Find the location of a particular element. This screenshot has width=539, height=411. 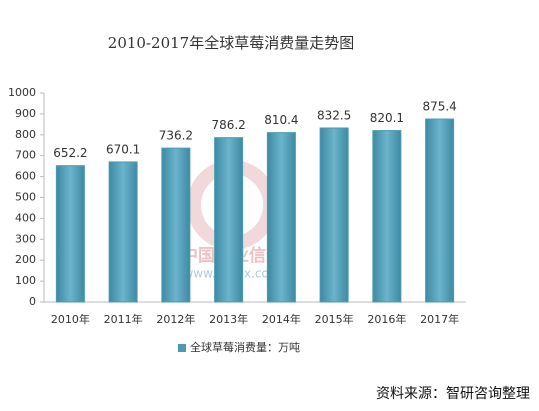

x-tick-label: 2013年 is located at coordinates (228, 319).